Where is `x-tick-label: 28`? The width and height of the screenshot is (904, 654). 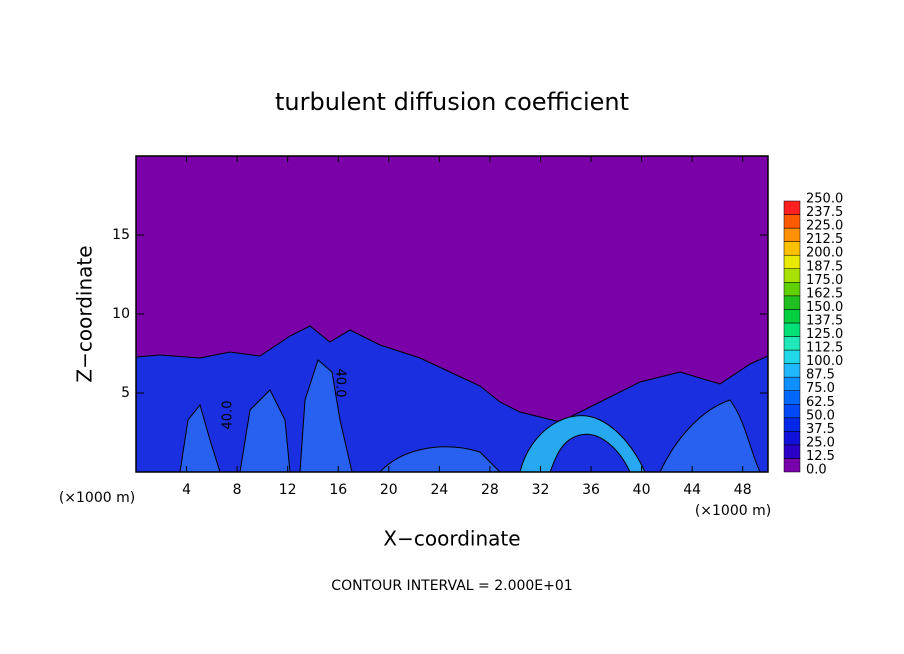
x-tick-label: 28 is located at coordinates (490, 490).